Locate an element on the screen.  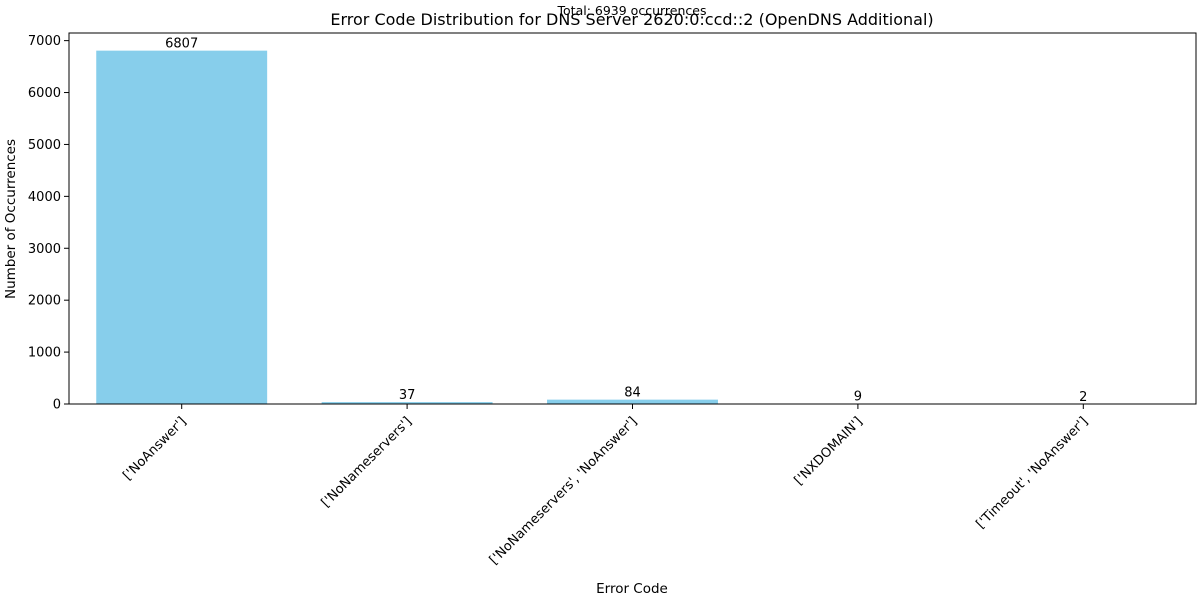
x-tick-label: ['NoAnswer'] is located at coordinates (154, 448).